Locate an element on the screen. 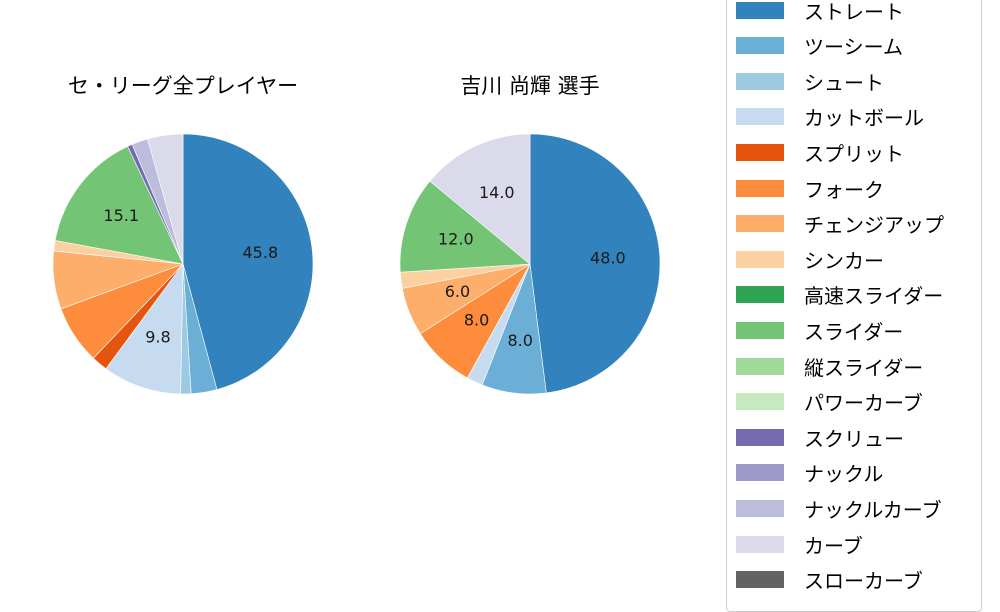  legend-label: フォーク is located at coordinates (844, 189).